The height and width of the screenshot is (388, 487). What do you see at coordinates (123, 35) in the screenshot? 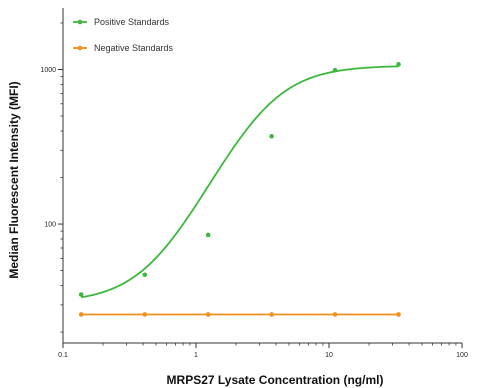
I see `legend: Positive Standards Negative Standards` at bounding box center [123, 35].